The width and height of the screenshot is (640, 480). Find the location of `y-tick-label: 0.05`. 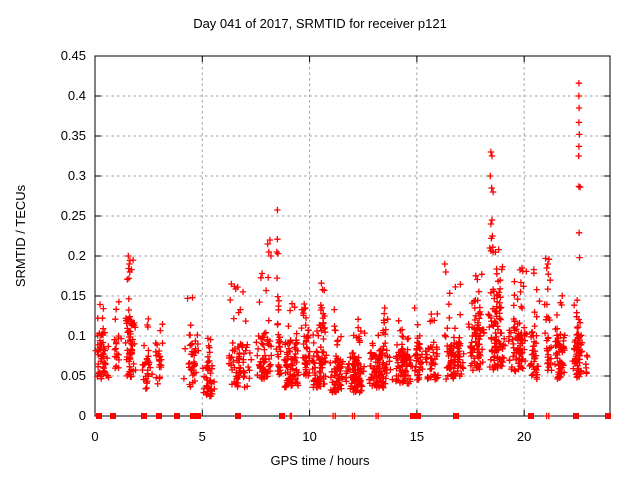

y-tick-label: 0.05 is located at coordinates (73, 375).